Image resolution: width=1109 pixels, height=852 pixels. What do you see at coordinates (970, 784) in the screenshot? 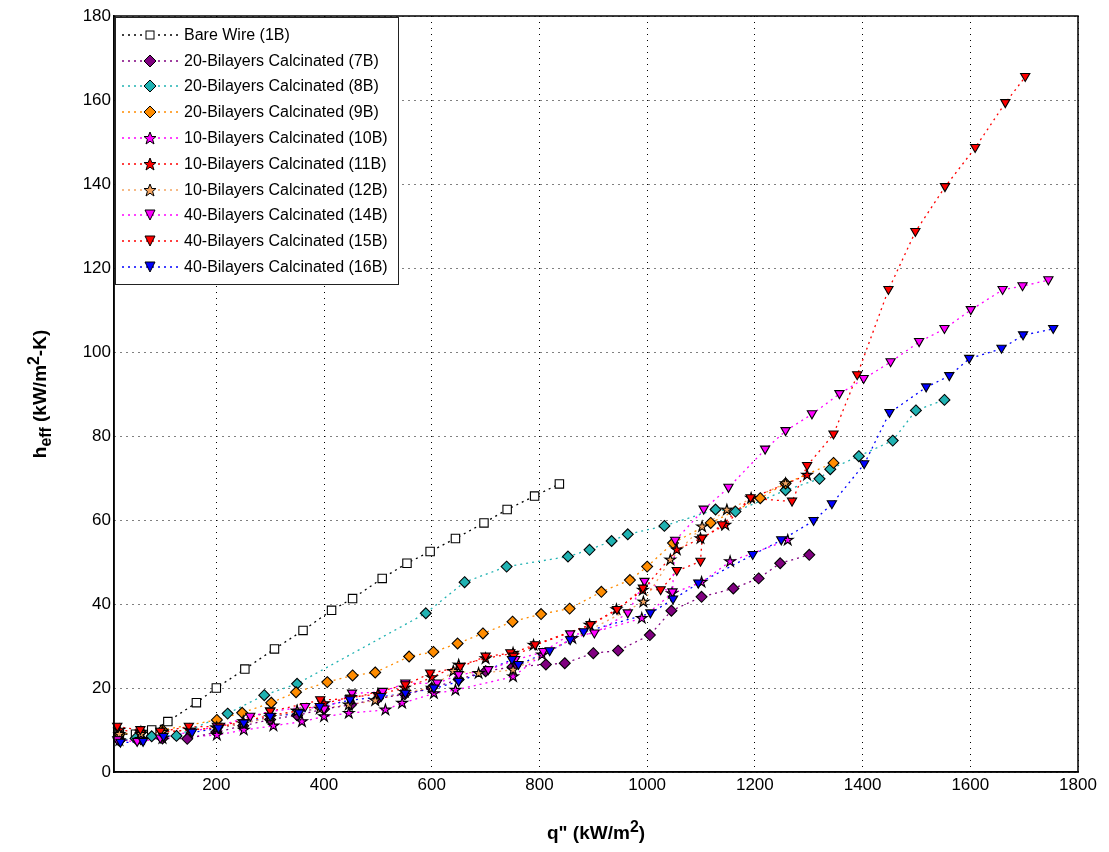
I see `x-tick-label: 1600` at bounding box center [970, 784].